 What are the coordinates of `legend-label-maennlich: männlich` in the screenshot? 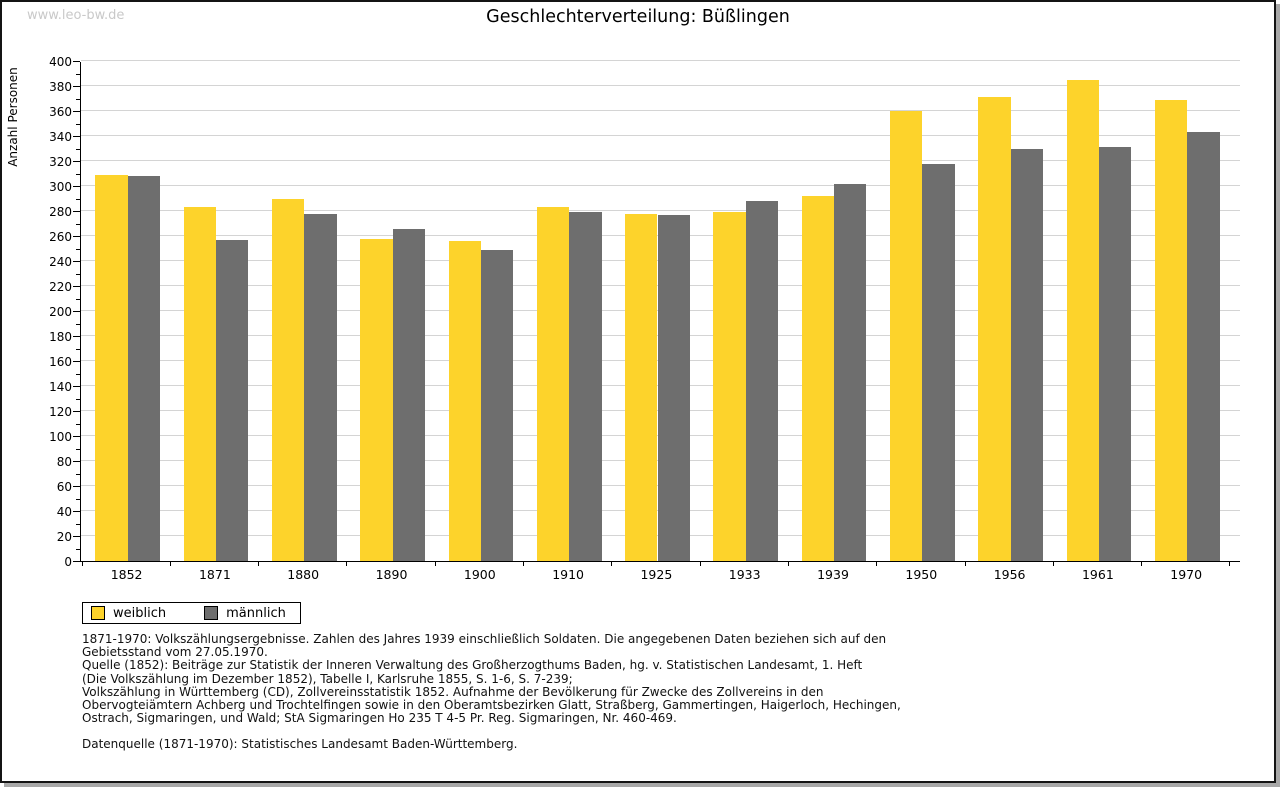 It's located at (256, 613).